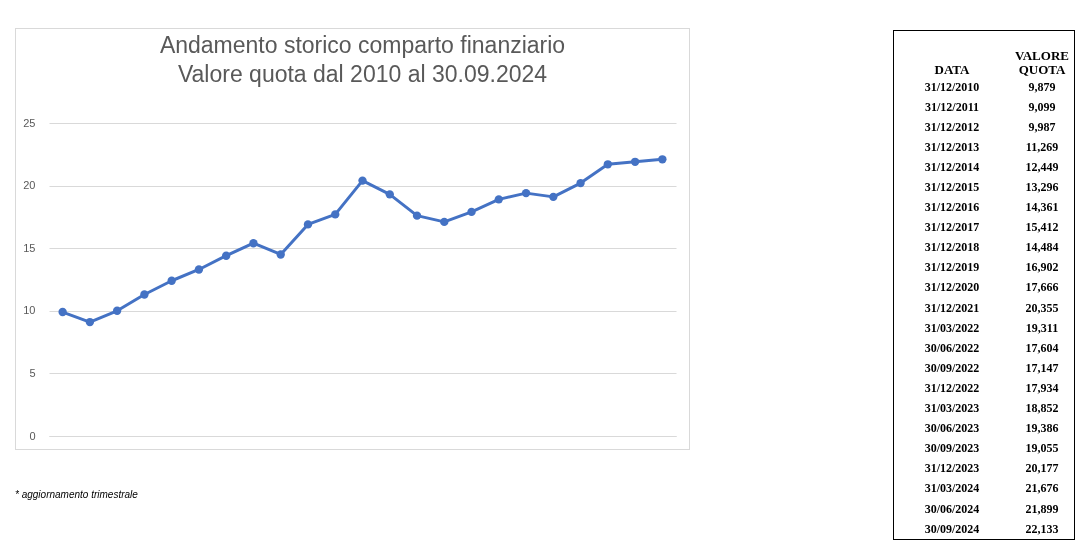  Describe the element at coordinates (1042, 388) in the screenshot. I see `text: 17,934` at that location.